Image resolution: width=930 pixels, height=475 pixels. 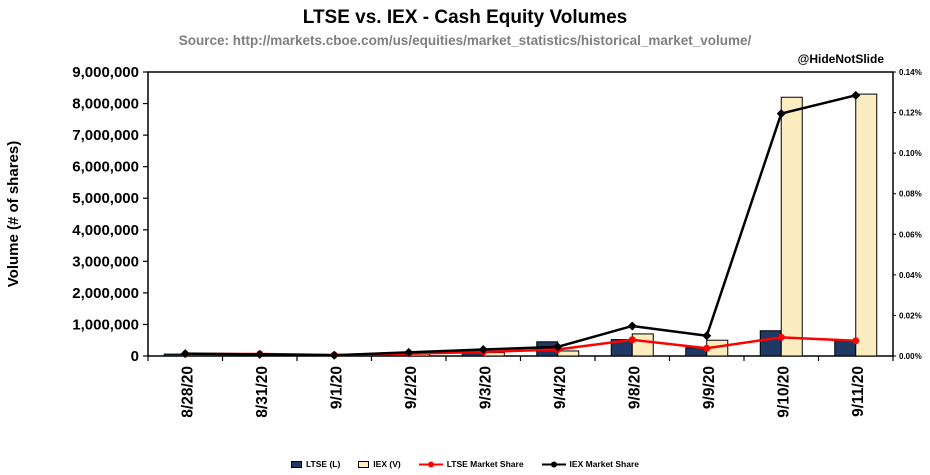 What do you see at coordinates (910, 234) in the screenshot?
I see `right-axis-tick-label: 0.06%` at bounding box center [910, 234].